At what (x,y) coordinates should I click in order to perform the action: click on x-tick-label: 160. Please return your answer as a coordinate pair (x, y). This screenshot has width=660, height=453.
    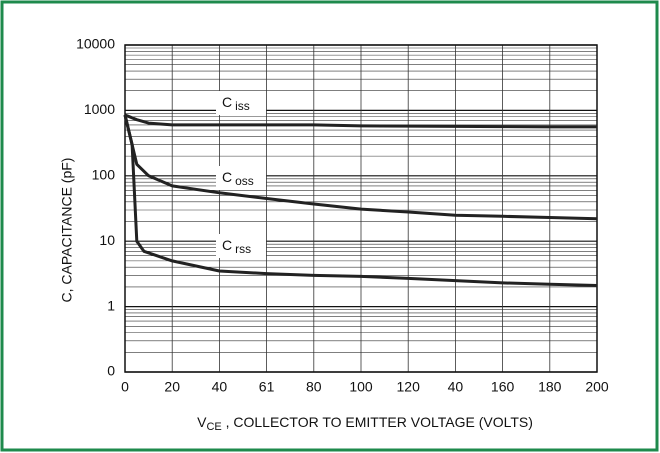
    Looking at the image, I should click on (503, 387).